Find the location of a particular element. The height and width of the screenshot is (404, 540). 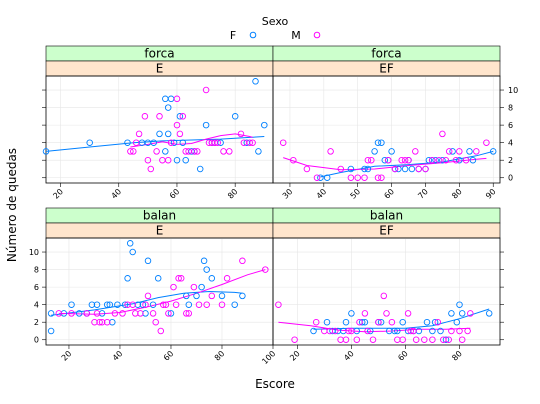

strip-label-bottom-balan-e: E is located at coordinates (160, 231).